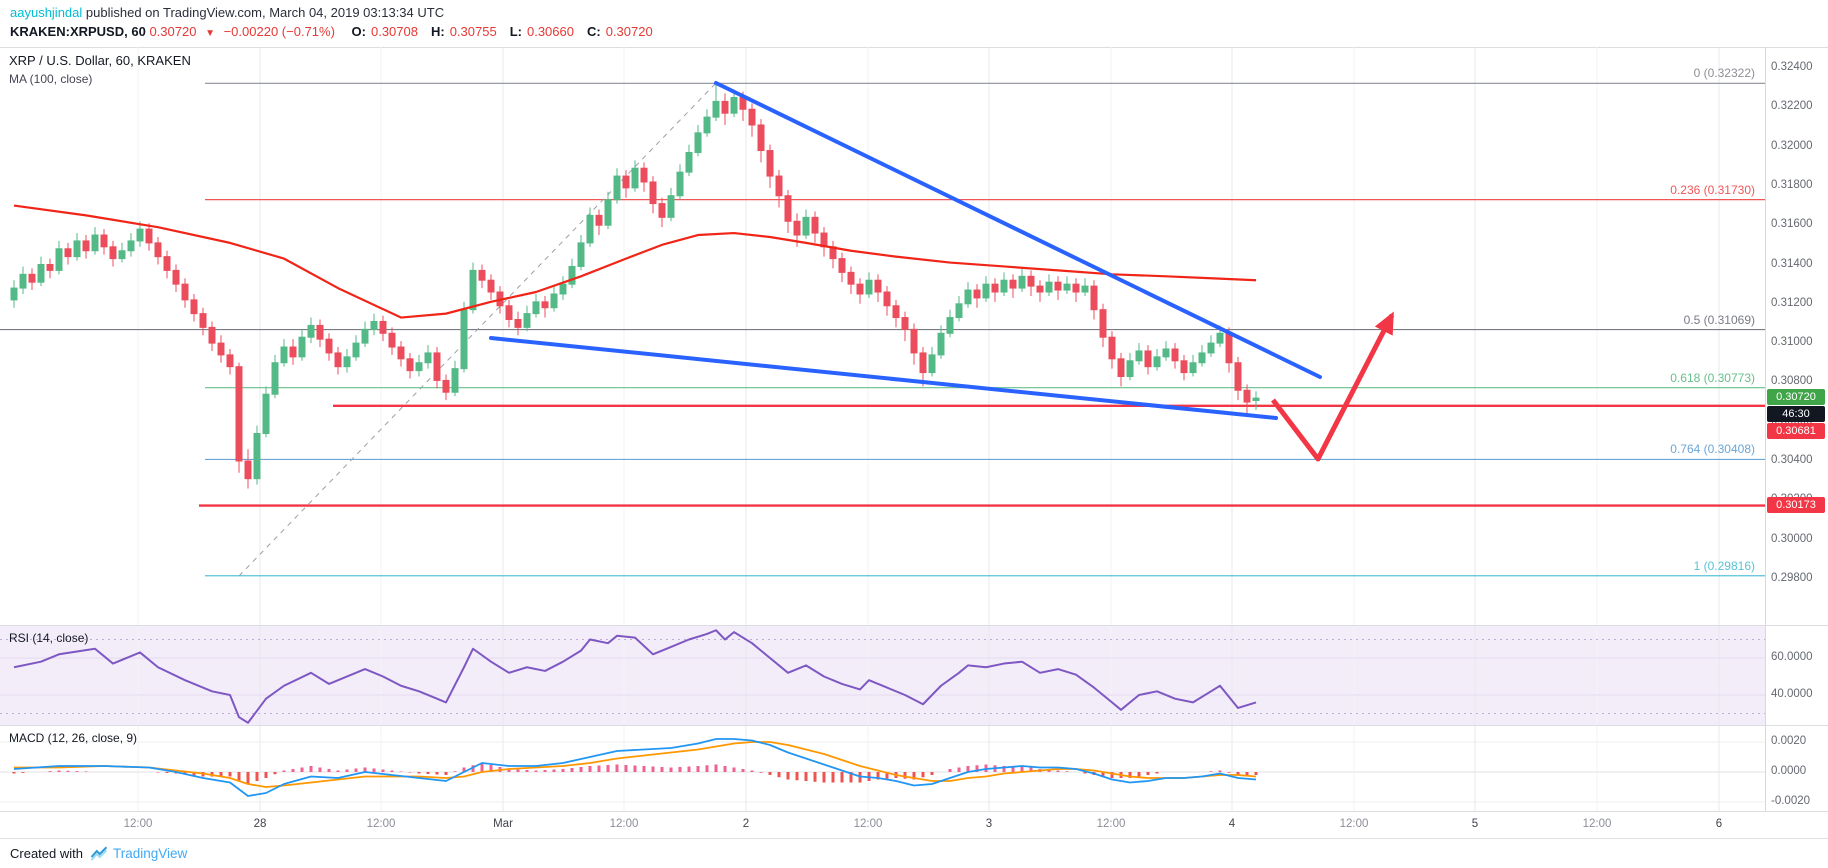 The image size is (1828, 868). What do you see at coordinates (635, 261) in the screenshot?
I see `ma-100-line` at bounding box center [635, 261].